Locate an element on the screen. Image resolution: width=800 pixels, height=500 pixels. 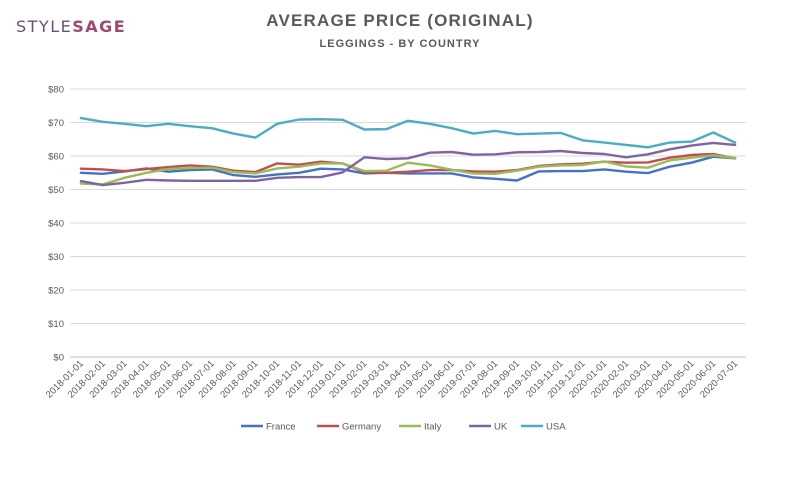
chart-subtitle: LEGGINGS - BY COUNTRY is located at coordinates (400, 44).